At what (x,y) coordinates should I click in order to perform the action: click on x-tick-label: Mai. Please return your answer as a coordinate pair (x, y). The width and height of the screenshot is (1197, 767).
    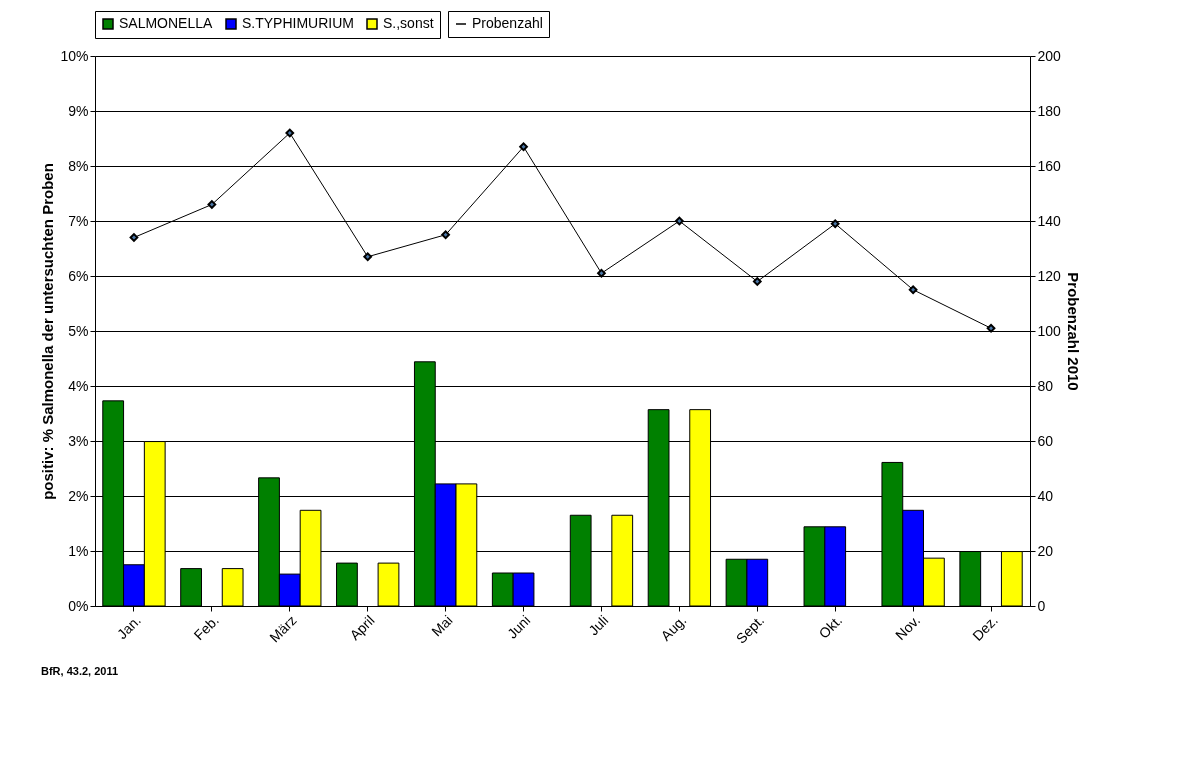
    Looking at the image, I should click on (442, 626).